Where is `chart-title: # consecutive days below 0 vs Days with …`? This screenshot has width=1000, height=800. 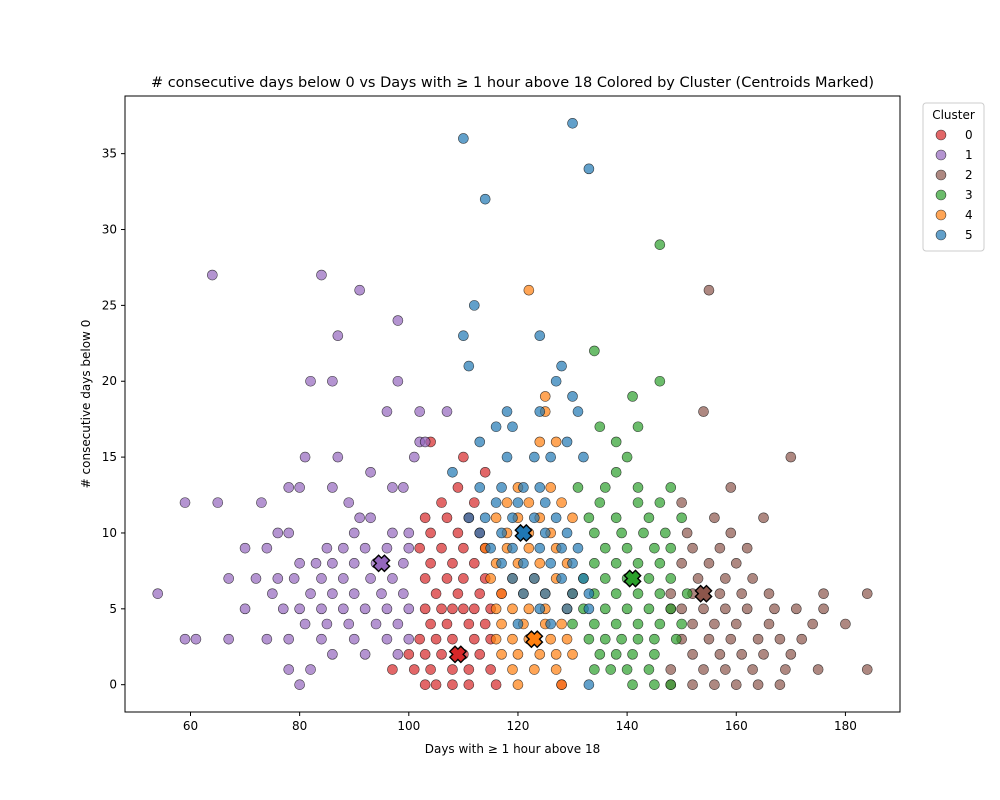 chart-title: # consecutive days below 0 vs Days with … is located at coordinates (512, 83).